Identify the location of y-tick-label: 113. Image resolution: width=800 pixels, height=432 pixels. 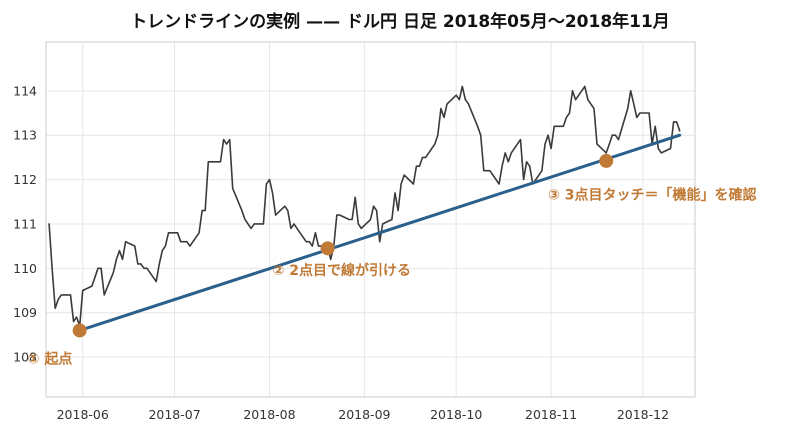
(25, 135).